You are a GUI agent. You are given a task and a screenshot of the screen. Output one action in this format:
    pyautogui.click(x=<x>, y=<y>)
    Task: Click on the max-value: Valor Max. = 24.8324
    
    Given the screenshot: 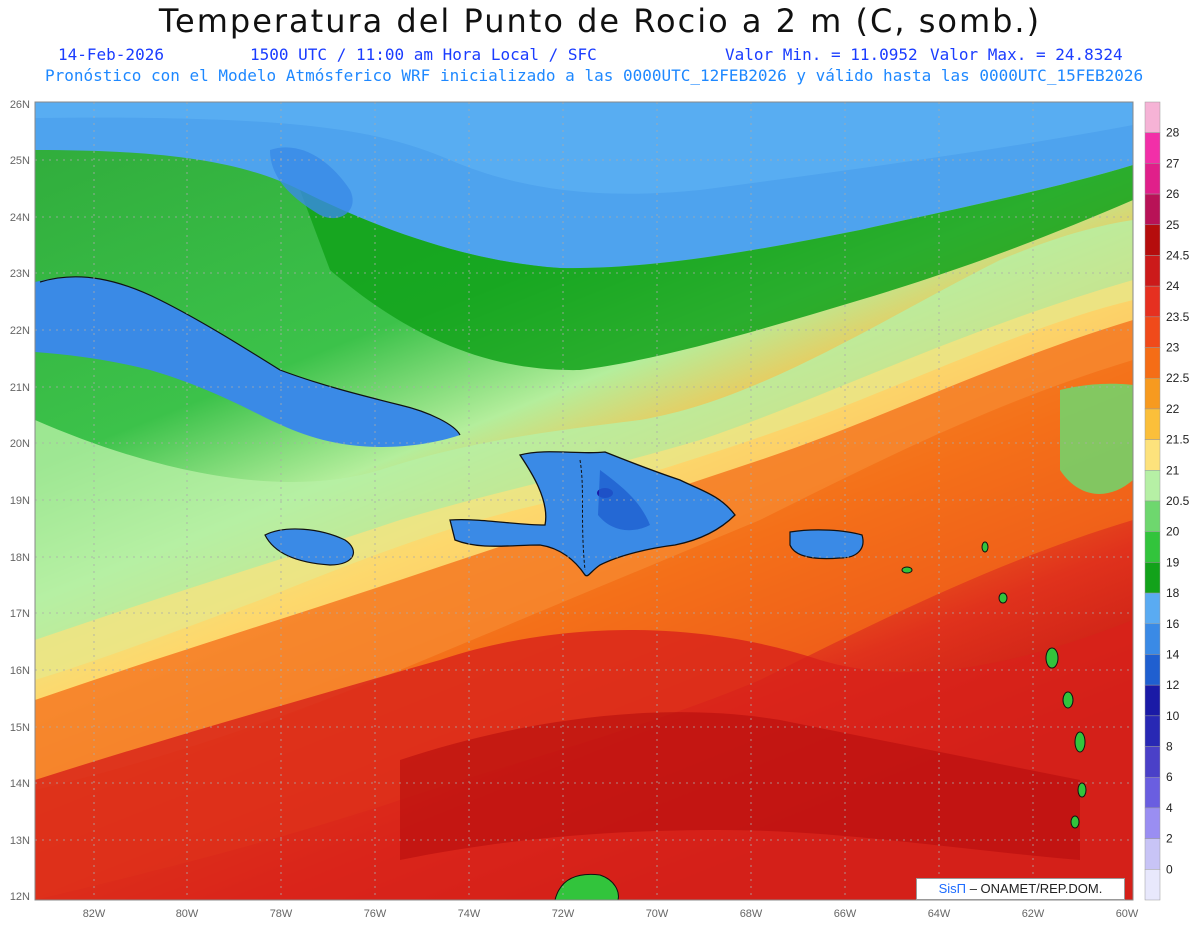 What is the action you would take?
    pyautogui.click(x=1026, y=54)
    